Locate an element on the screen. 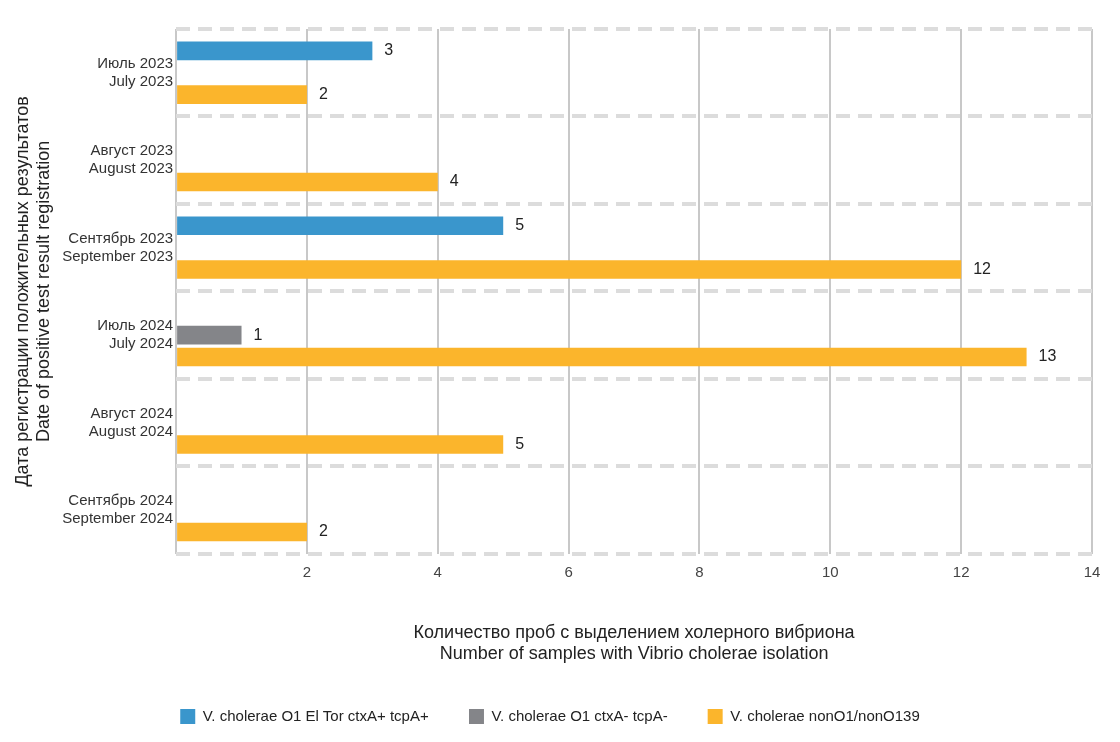 The height and width of the screenshot is (742, 1120). x-tick-label: 12 is located at coordinates (961, 571).